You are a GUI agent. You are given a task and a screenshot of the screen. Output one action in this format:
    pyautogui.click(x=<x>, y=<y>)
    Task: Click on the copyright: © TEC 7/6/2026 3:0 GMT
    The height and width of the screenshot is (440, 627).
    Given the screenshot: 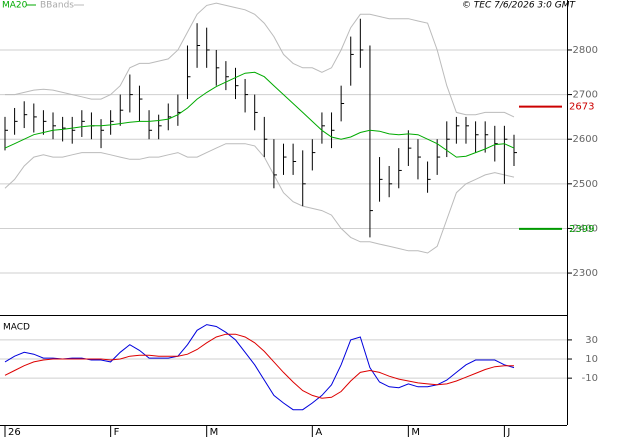 What is the action you would take?
    pyautogui.click(x=519, y=6)
    